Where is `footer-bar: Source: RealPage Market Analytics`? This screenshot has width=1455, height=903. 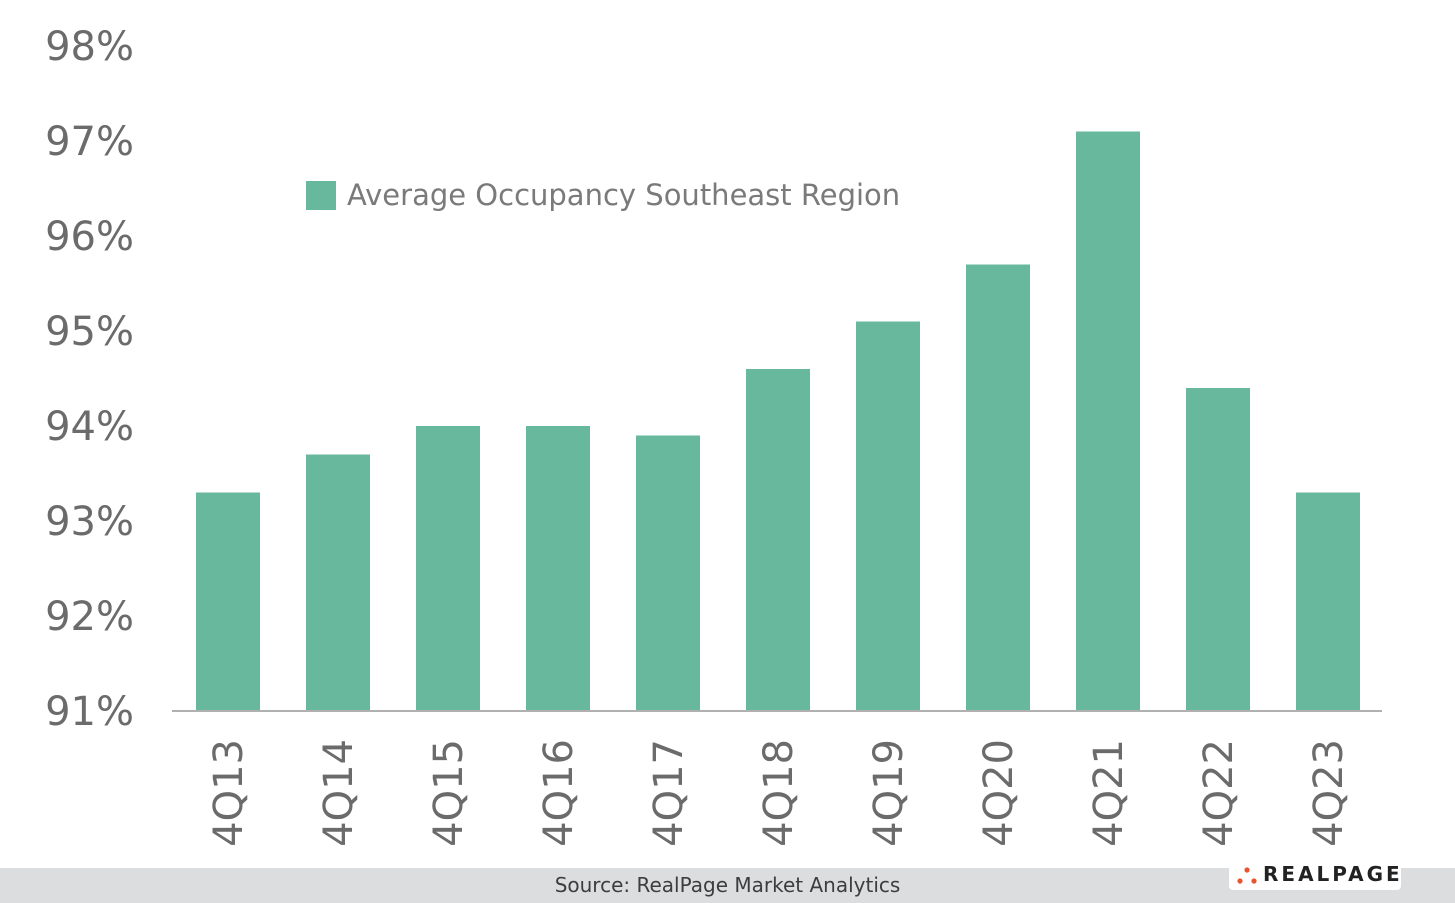
footer-bar: Source: RealPage Market Analytics is located at coordinates (727, 885).